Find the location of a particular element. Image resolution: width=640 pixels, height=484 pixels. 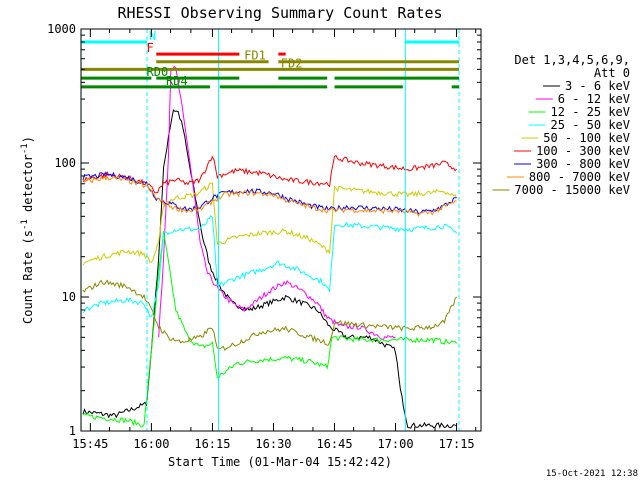

legend-label-100-300-kev: 100 - 300 keV is located at coordinates (583, 151).